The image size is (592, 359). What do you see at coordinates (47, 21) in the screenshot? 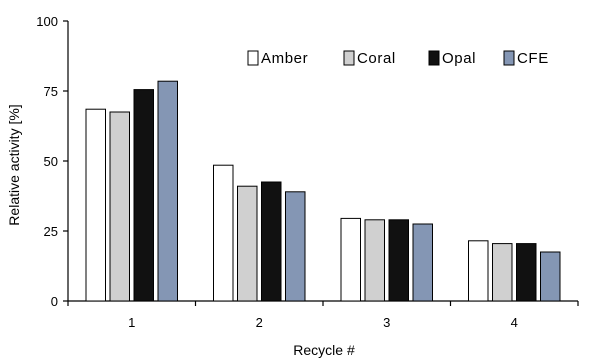
I see `y-tick-label: 100` at bounding box center [47, 21].